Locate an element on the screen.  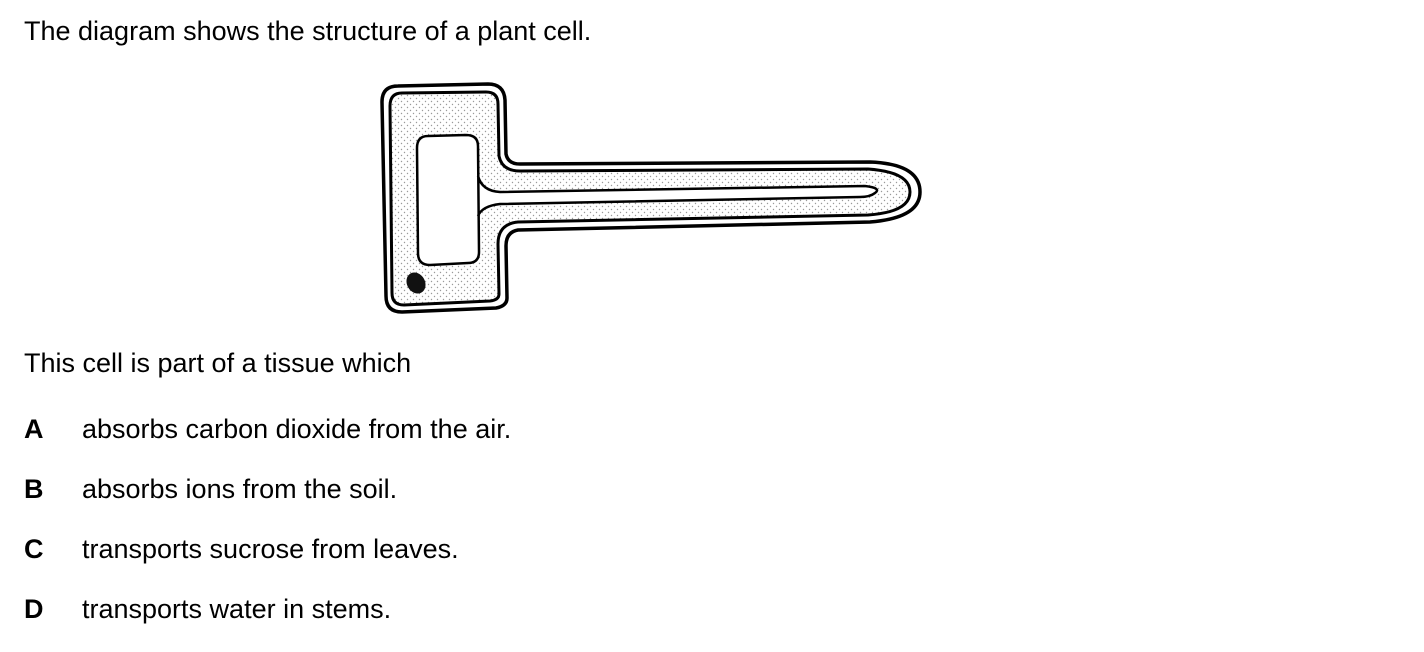
question-stem: This cell is part of a tissue which is located at coordinates (218, 363).